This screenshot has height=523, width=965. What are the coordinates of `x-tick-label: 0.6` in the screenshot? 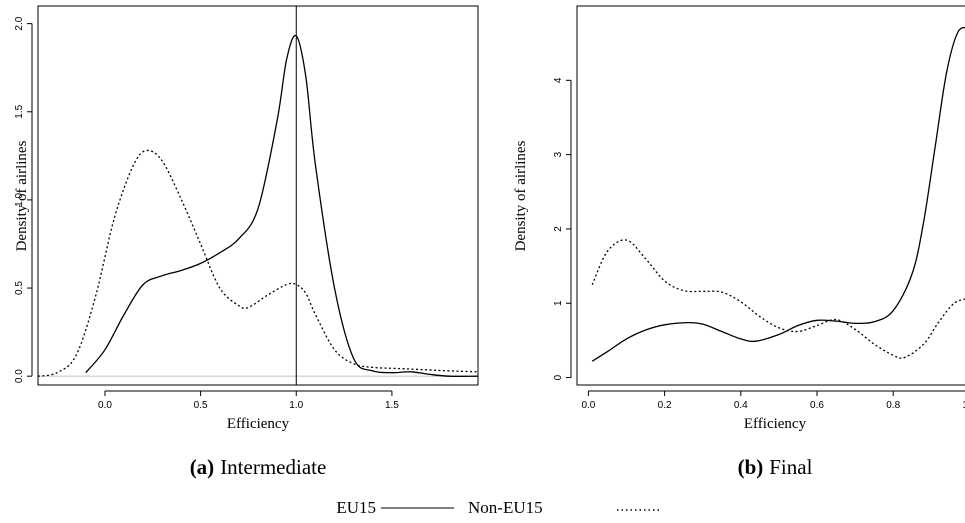 It's located at (817, 405).